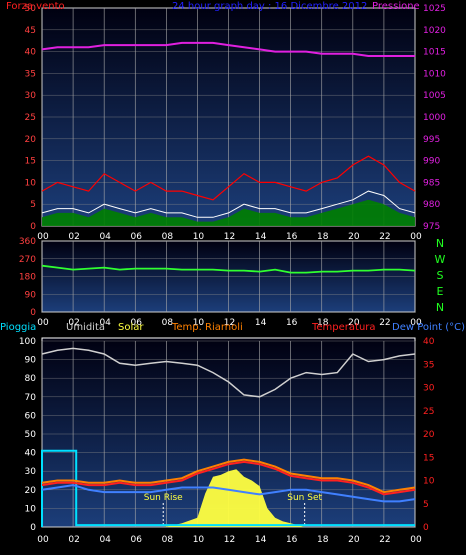 The image size is (466, 555). Describe the element at coordinates (428, 458) in the screenshot. I see `y2-tick-label: 15` at that location.